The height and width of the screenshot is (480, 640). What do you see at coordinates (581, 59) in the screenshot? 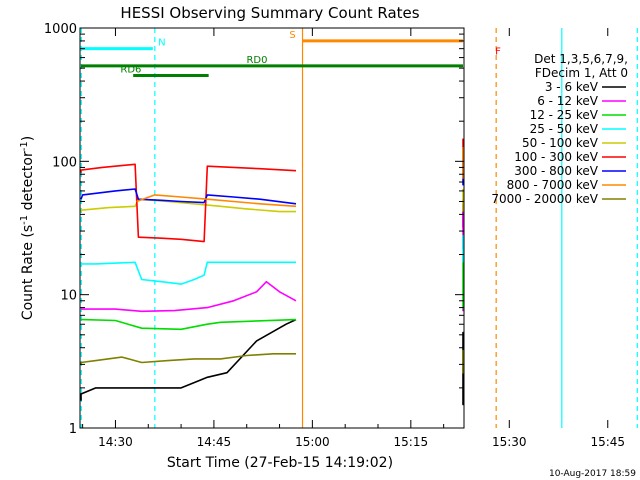
I see `legend-header-detectors: Det 1,3,5,6,7,9,` at bounding box center [581, 59].